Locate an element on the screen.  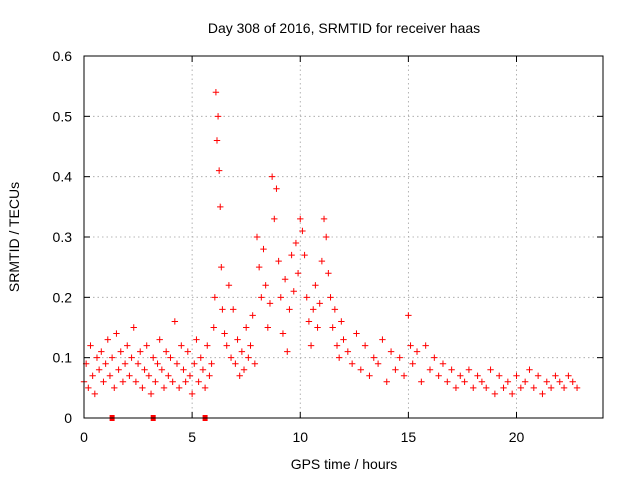
y-tick-label: 0.5 is located at coordinates (63, 116).